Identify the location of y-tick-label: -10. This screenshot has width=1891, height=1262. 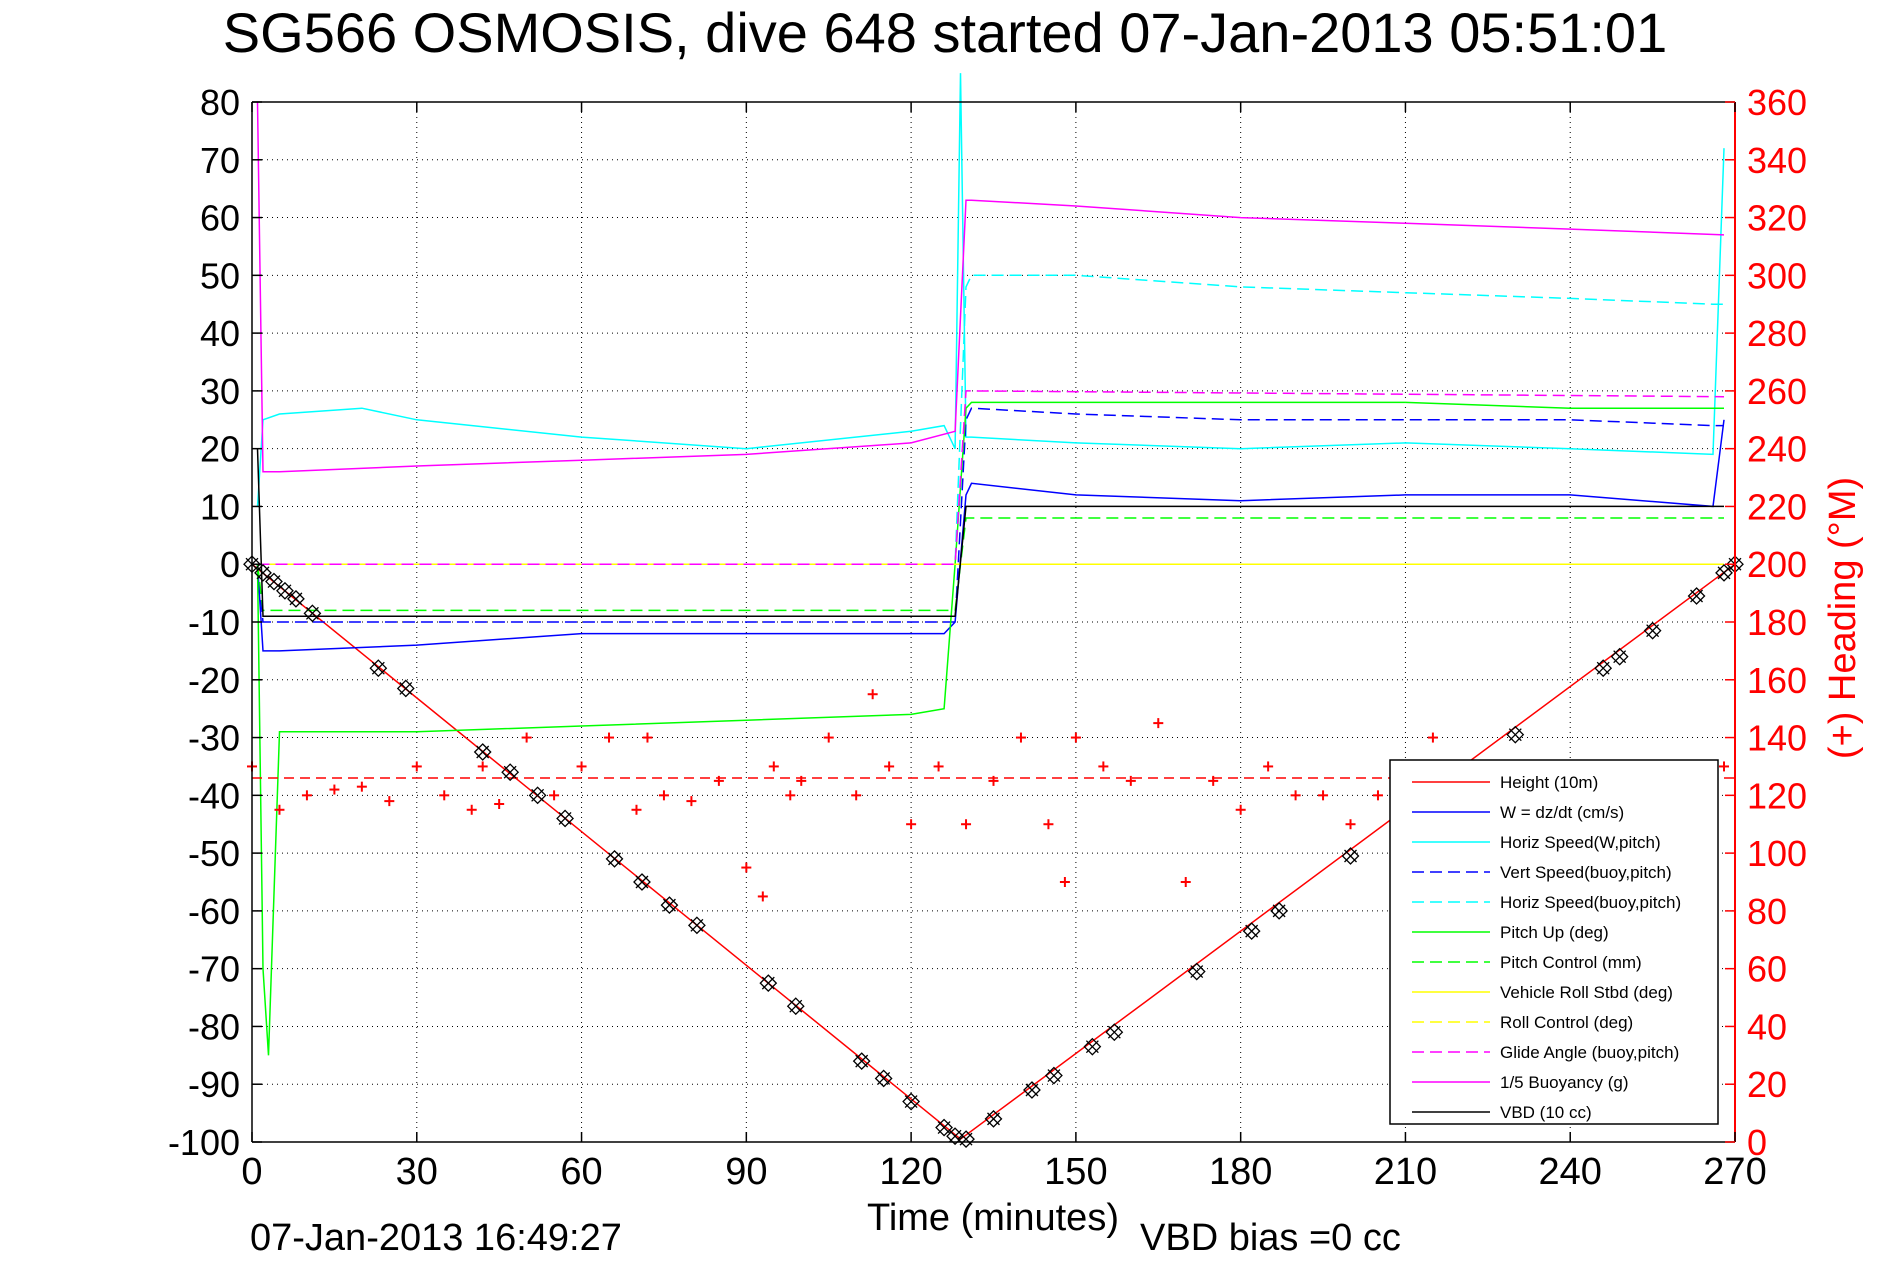
(214, 622).